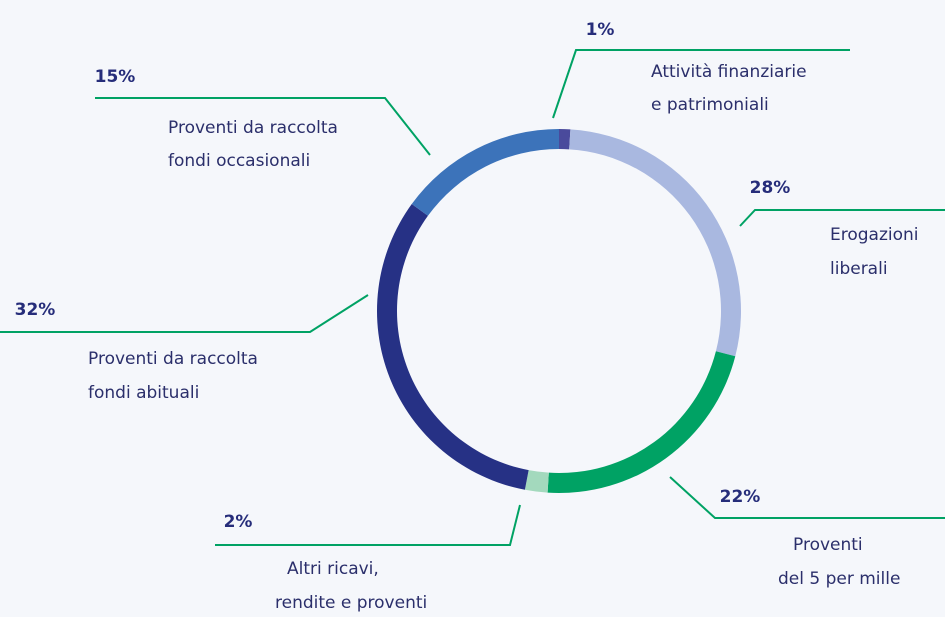 This screenshot has height=617, width=945. What do you see at coordinates (35, 310) in the screenshot?
I see `value-label: 32%` at bounding box center [35, 310].